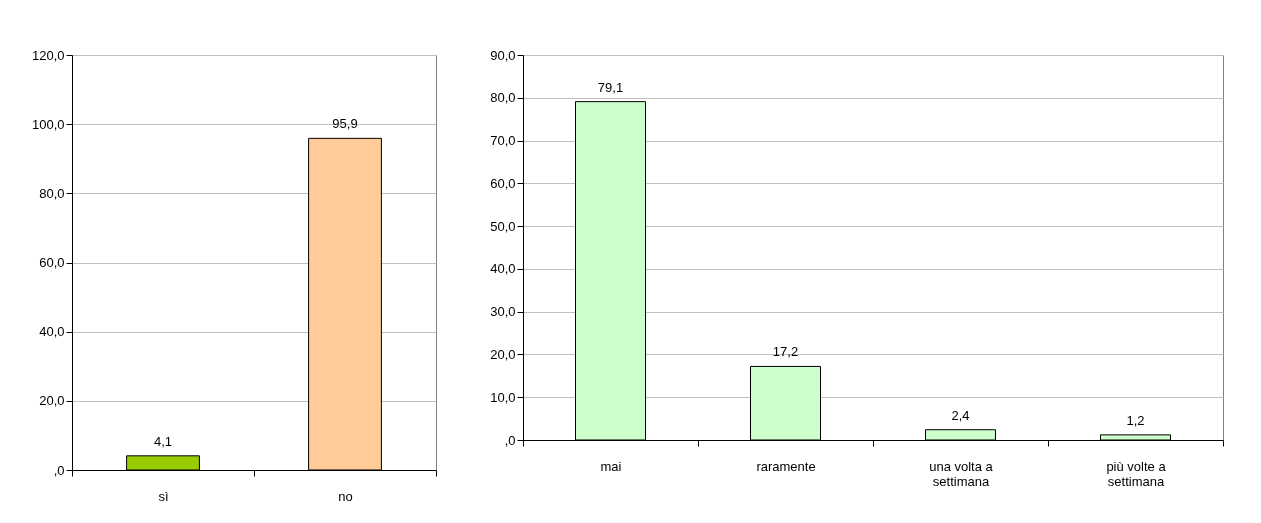 The image size is (1261, 523). Describe the element at coordinates (960, 415) in the screenshot. I see `data-label: 2,4` at that location.